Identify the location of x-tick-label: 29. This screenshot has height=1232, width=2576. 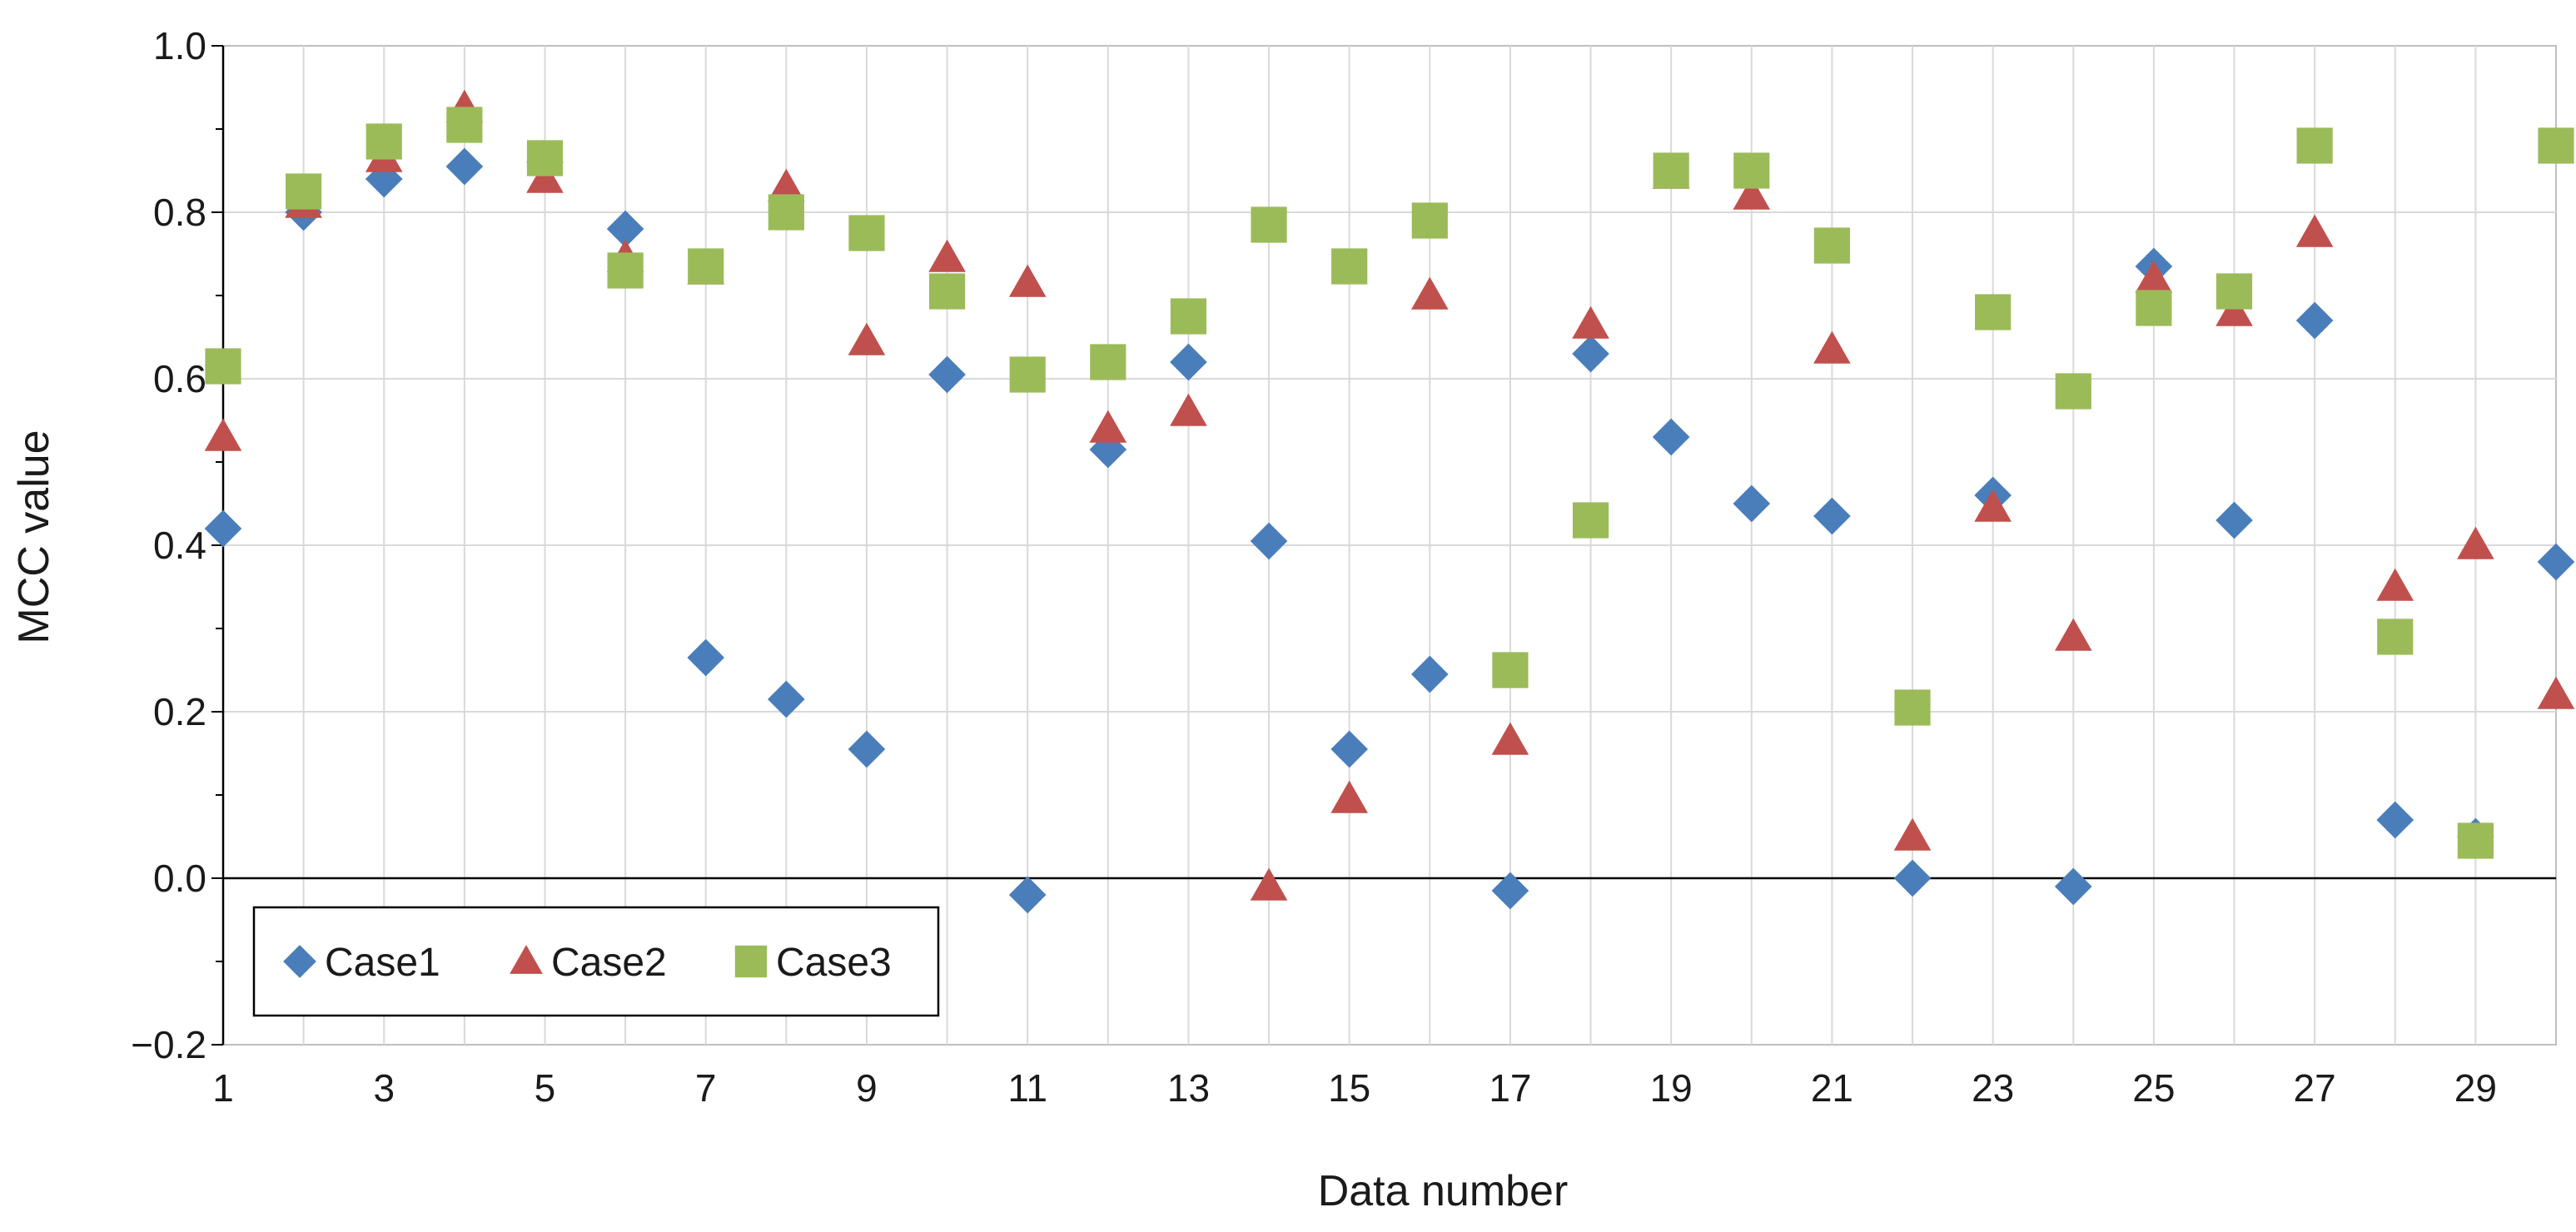
(2475, 1088).